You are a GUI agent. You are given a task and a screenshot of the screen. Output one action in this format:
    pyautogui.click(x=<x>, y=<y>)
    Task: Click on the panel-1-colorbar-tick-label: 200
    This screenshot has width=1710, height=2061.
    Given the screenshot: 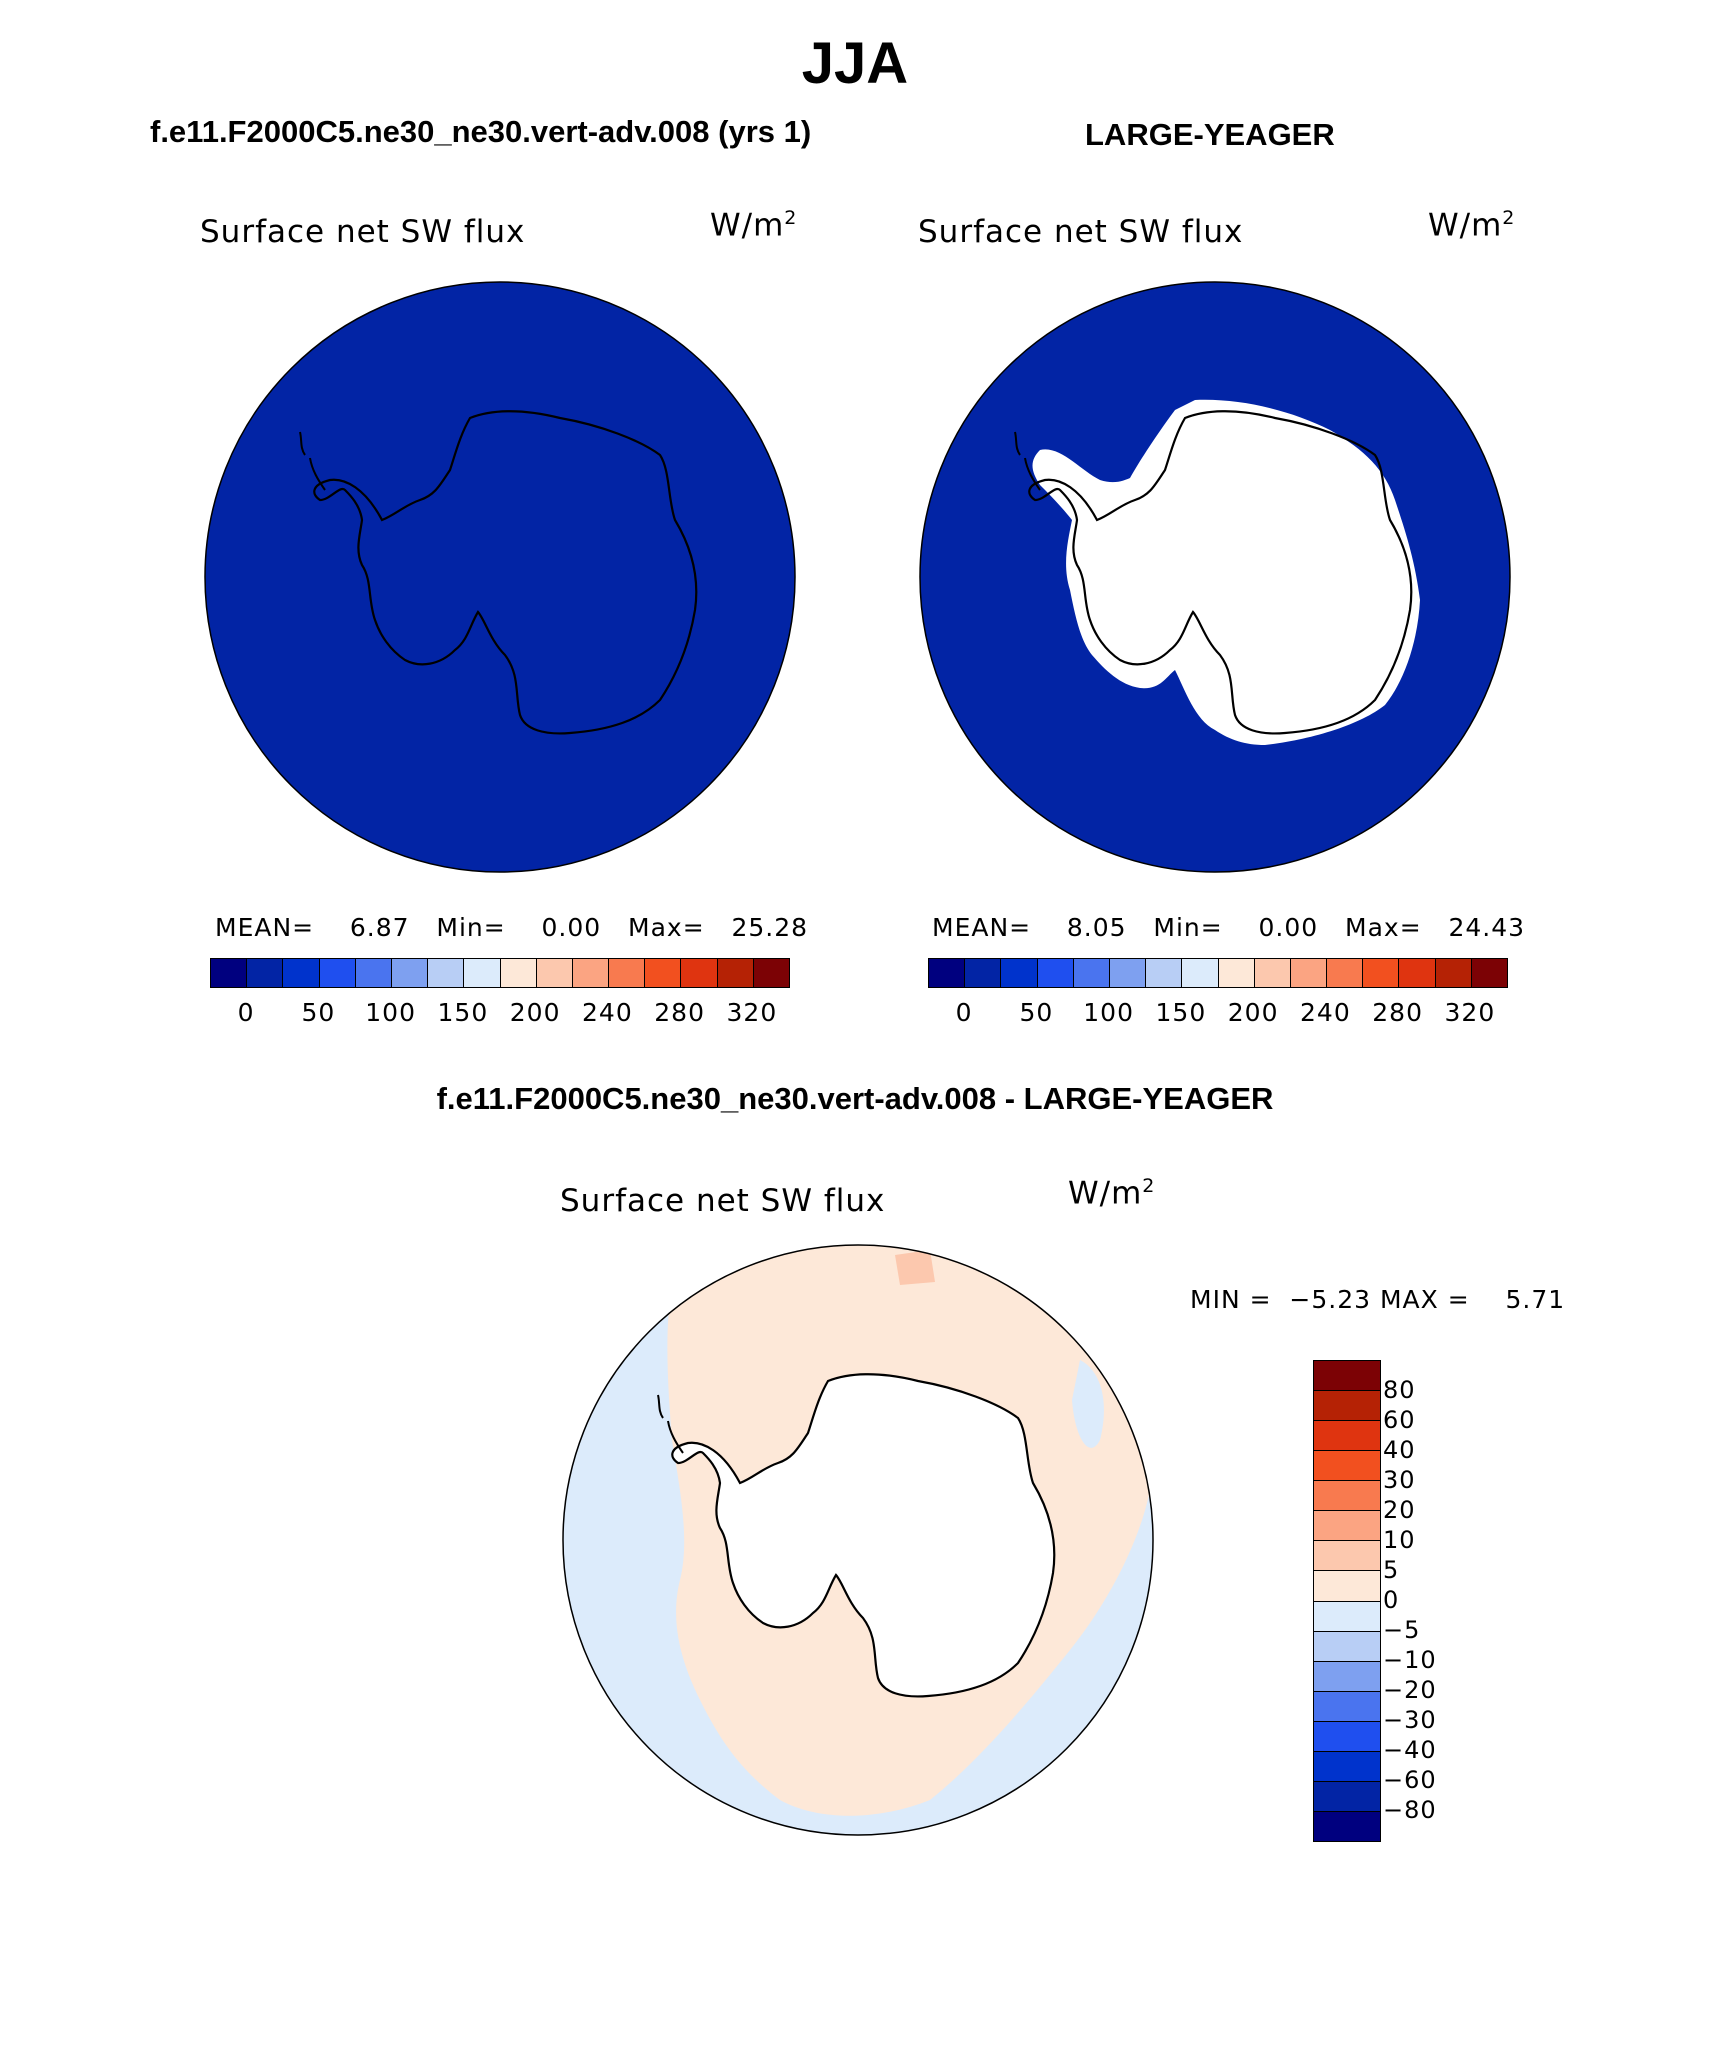 What is the action you would take?
    pyautogui.click(x=535, y=1012)
    